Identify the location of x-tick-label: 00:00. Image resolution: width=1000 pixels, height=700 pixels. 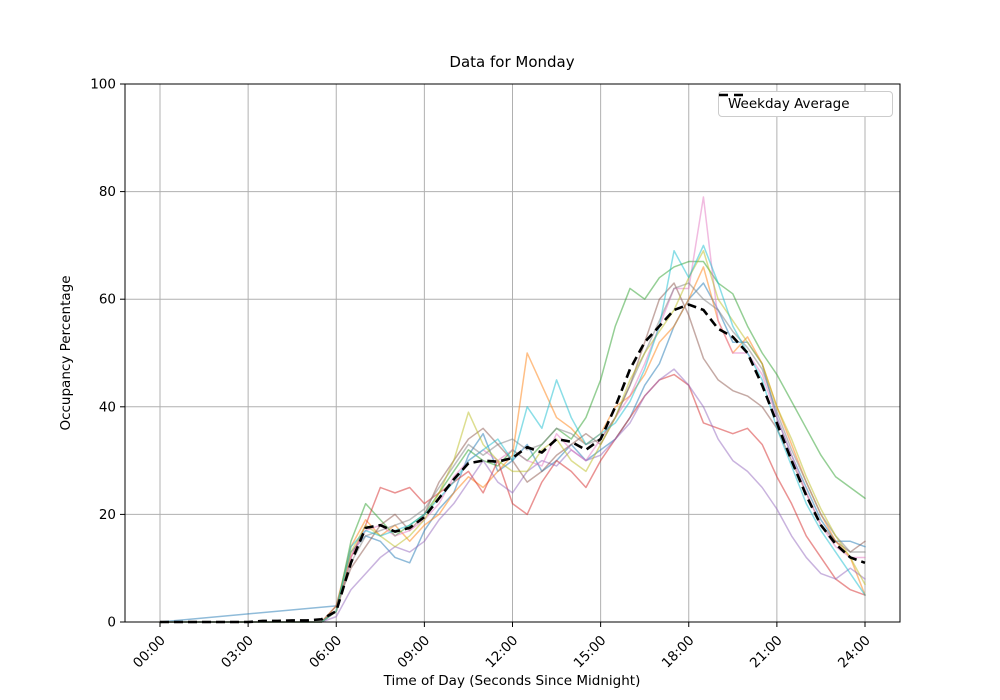
(149, 652).